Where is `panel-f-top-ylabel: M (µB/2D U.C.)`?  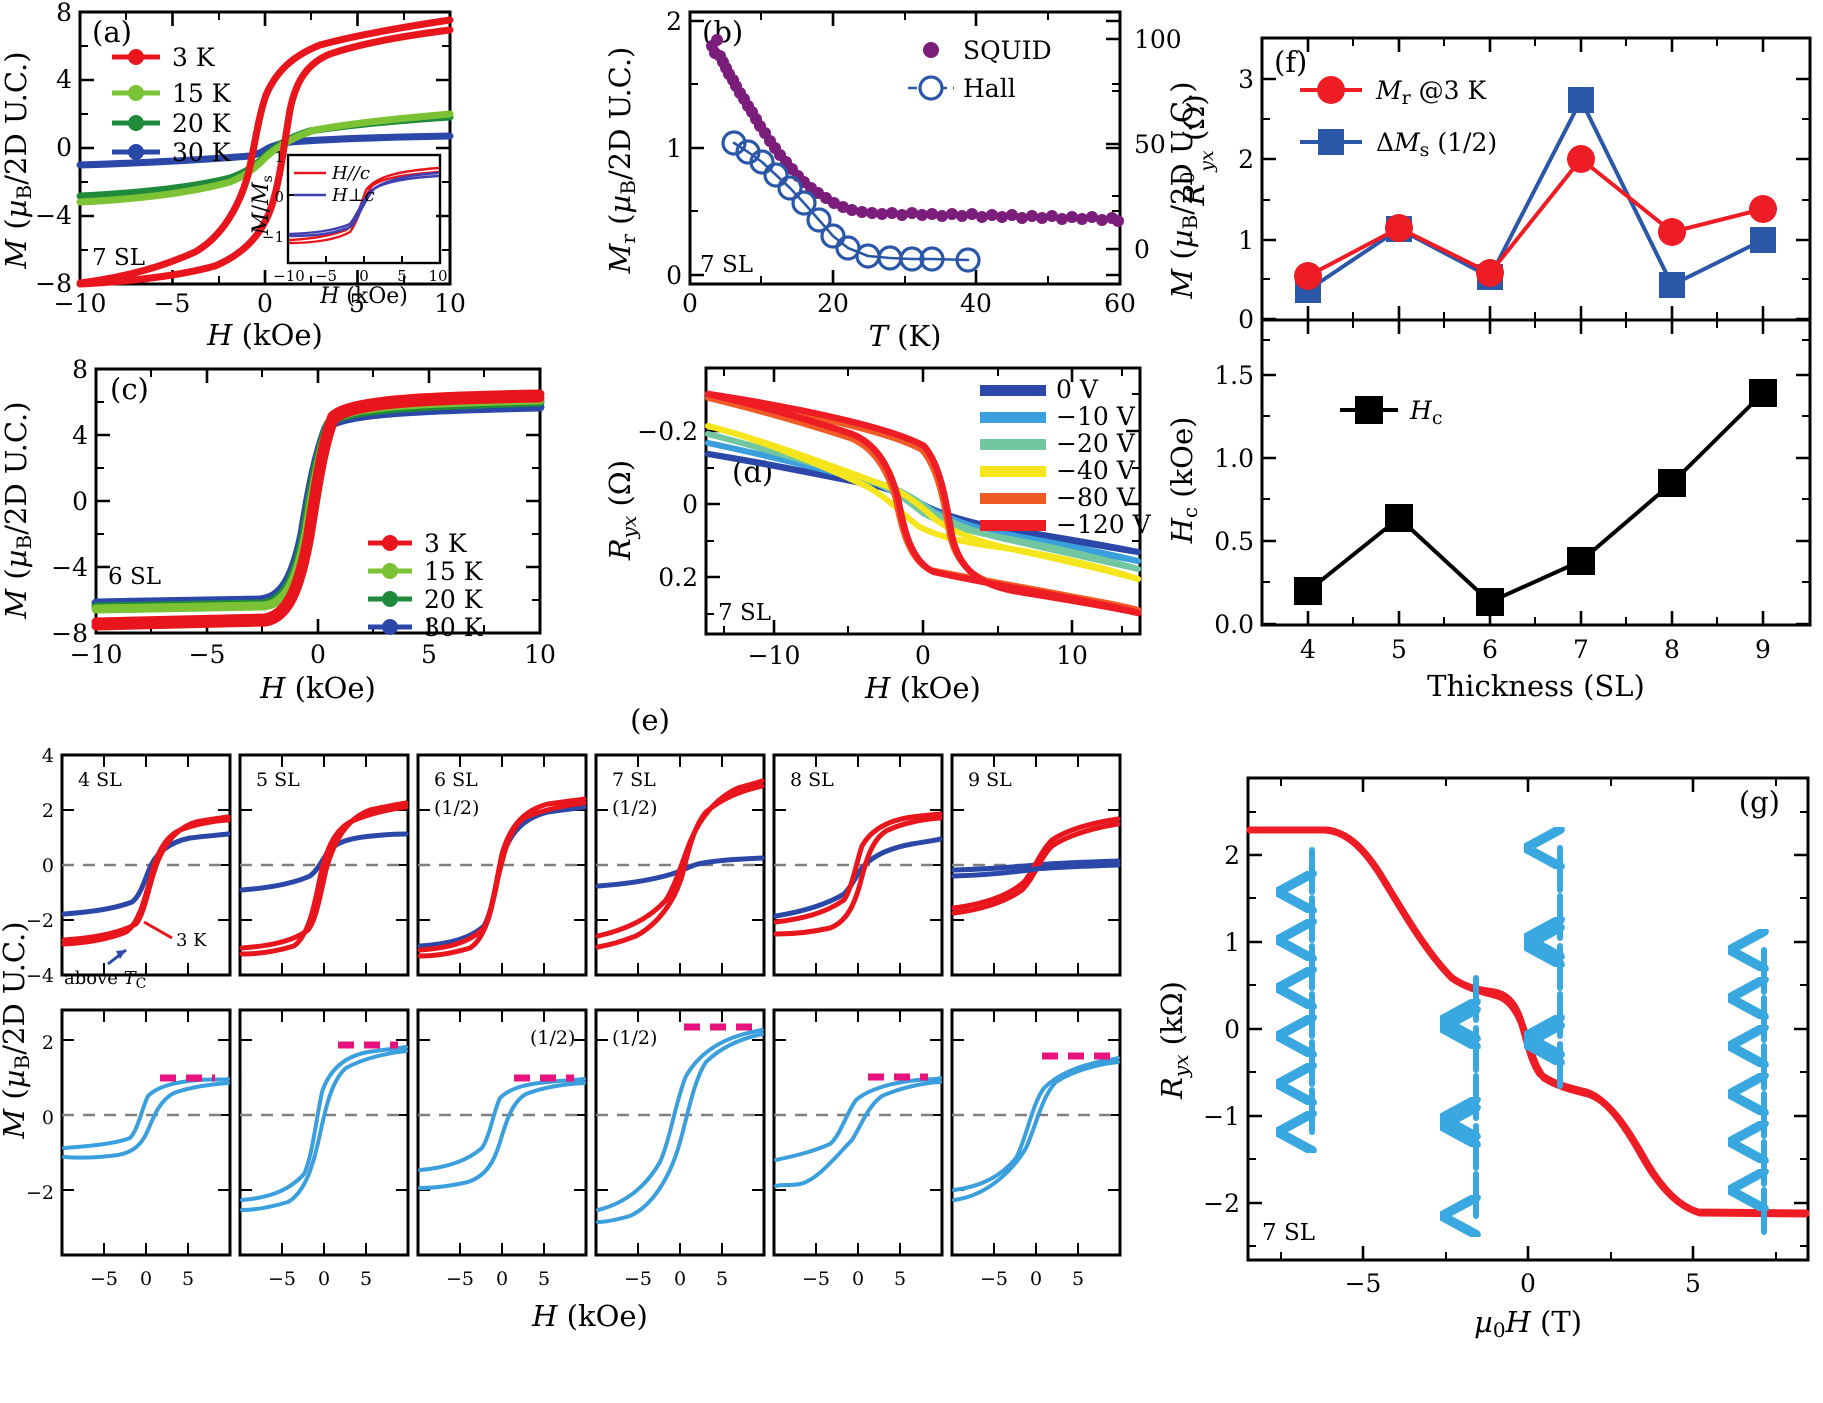
panel-f-top-ylabel: M (µB/2D U.C.) is located at coordinates (1183, 190).